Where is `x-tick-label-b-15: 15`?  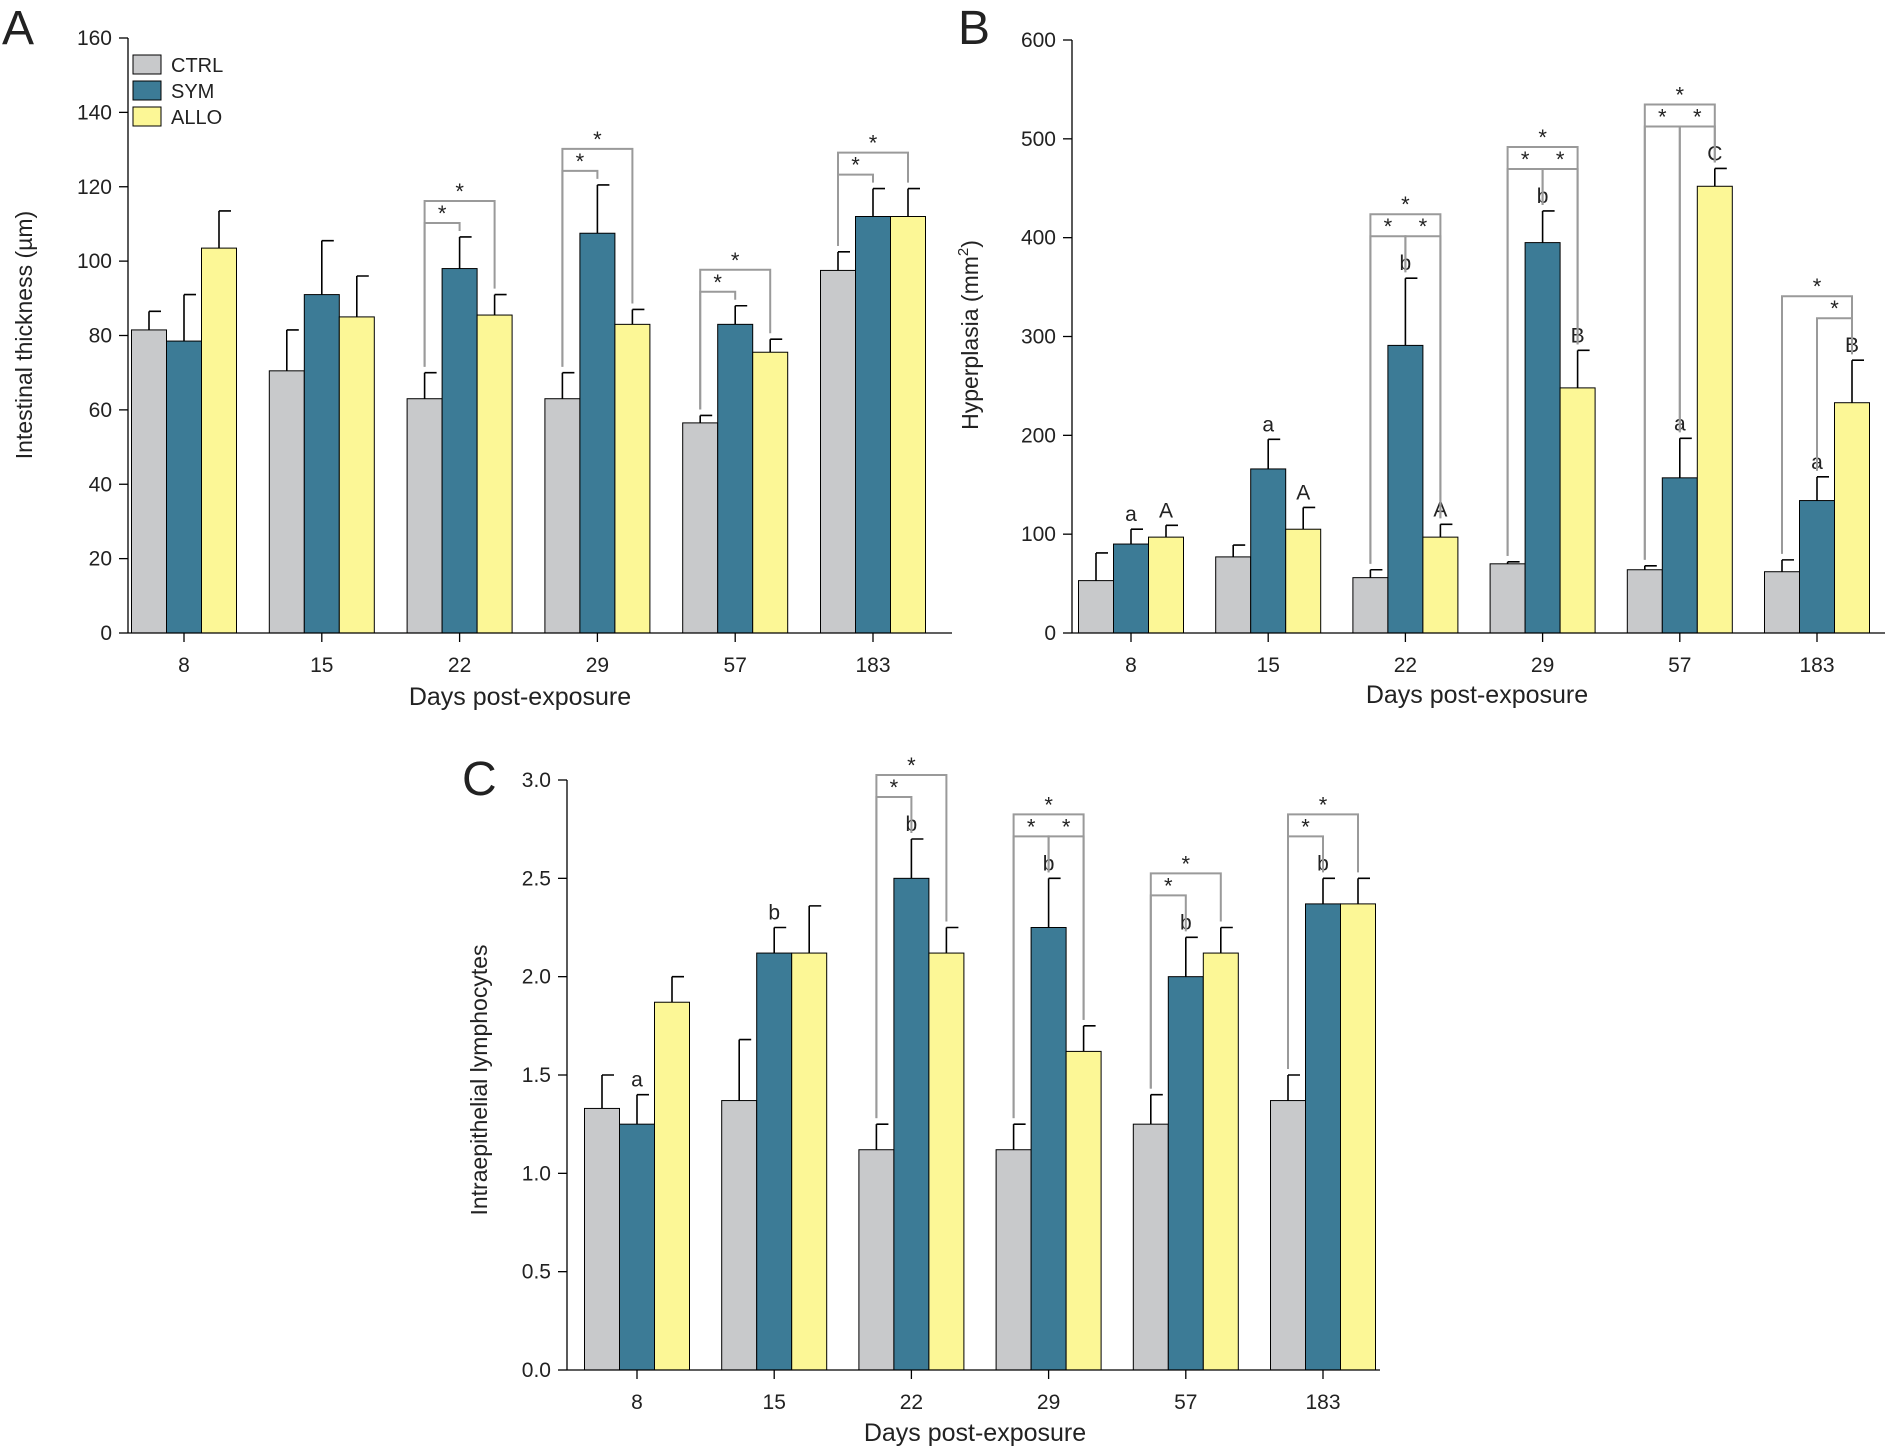
x-tick-label-b-15: 15 is located at coordinates (1268, 665).